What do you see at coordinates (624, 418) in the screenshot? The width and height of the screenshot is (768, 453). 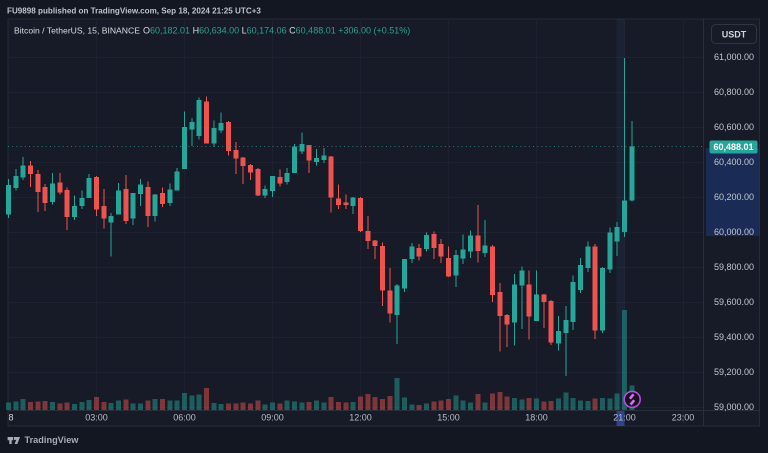 I see `svg-text: 21:00` at bounding box center [624, 418].